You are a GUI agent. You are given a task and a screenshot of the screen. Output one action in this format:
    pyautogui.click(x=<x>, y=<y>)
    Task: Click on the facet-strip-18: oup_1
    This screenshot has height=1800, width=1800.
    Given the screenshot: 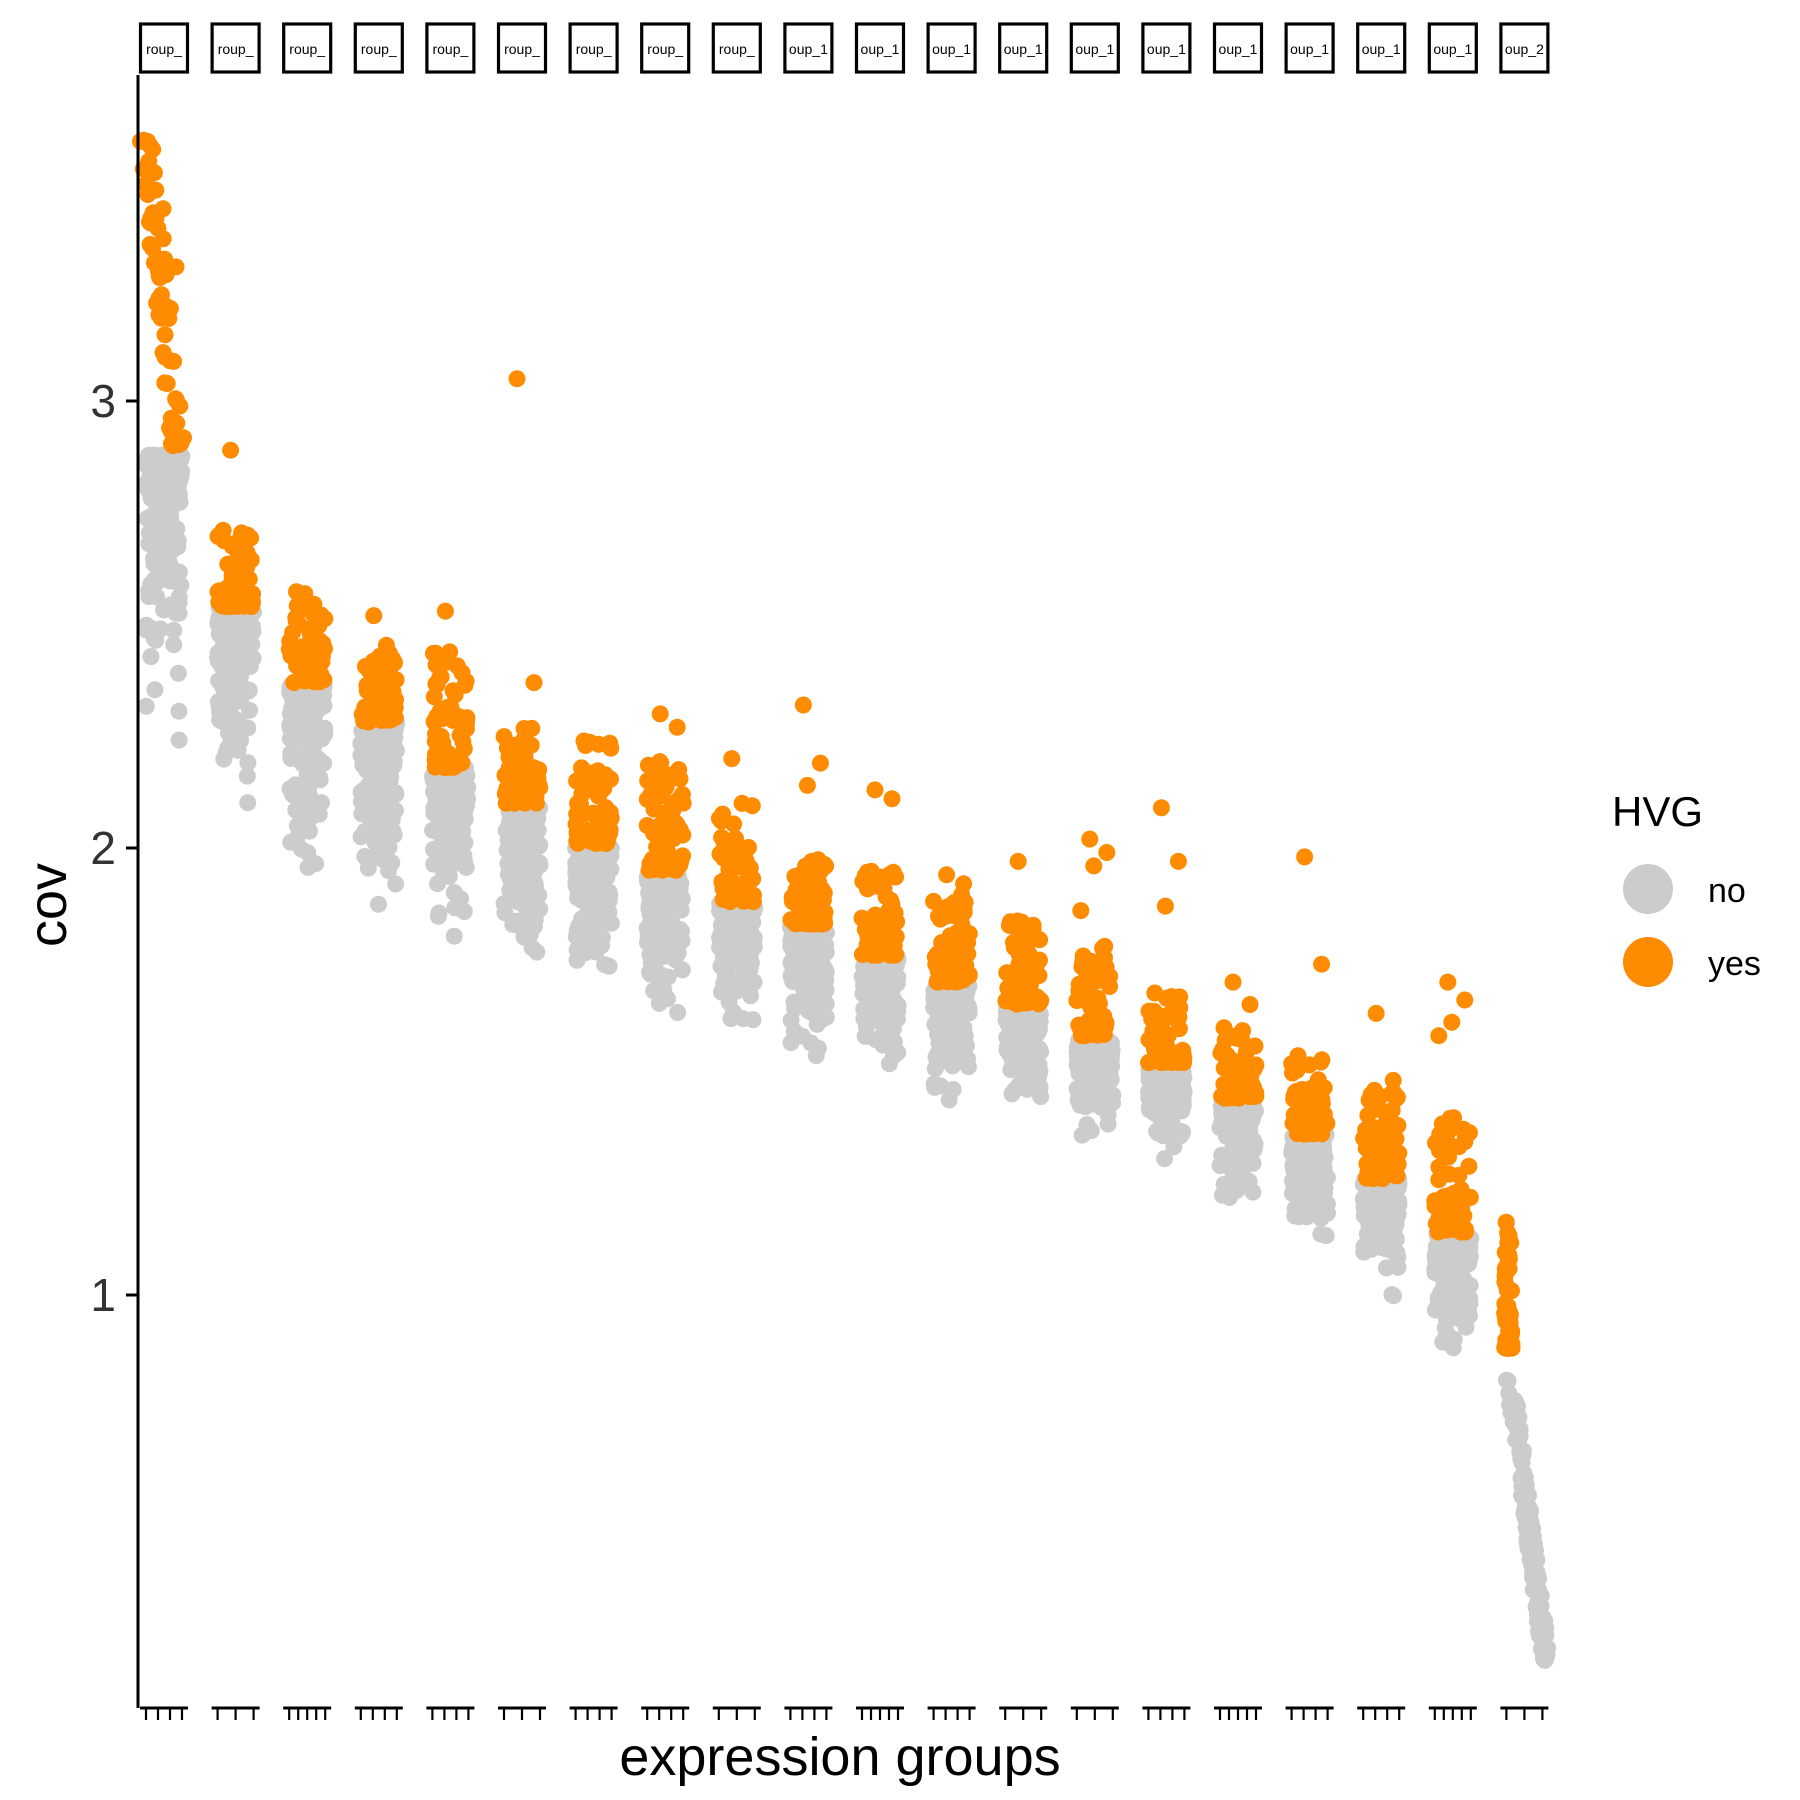 What is the action you would take?
    pyautogui.click(x=1381, y=48)
    